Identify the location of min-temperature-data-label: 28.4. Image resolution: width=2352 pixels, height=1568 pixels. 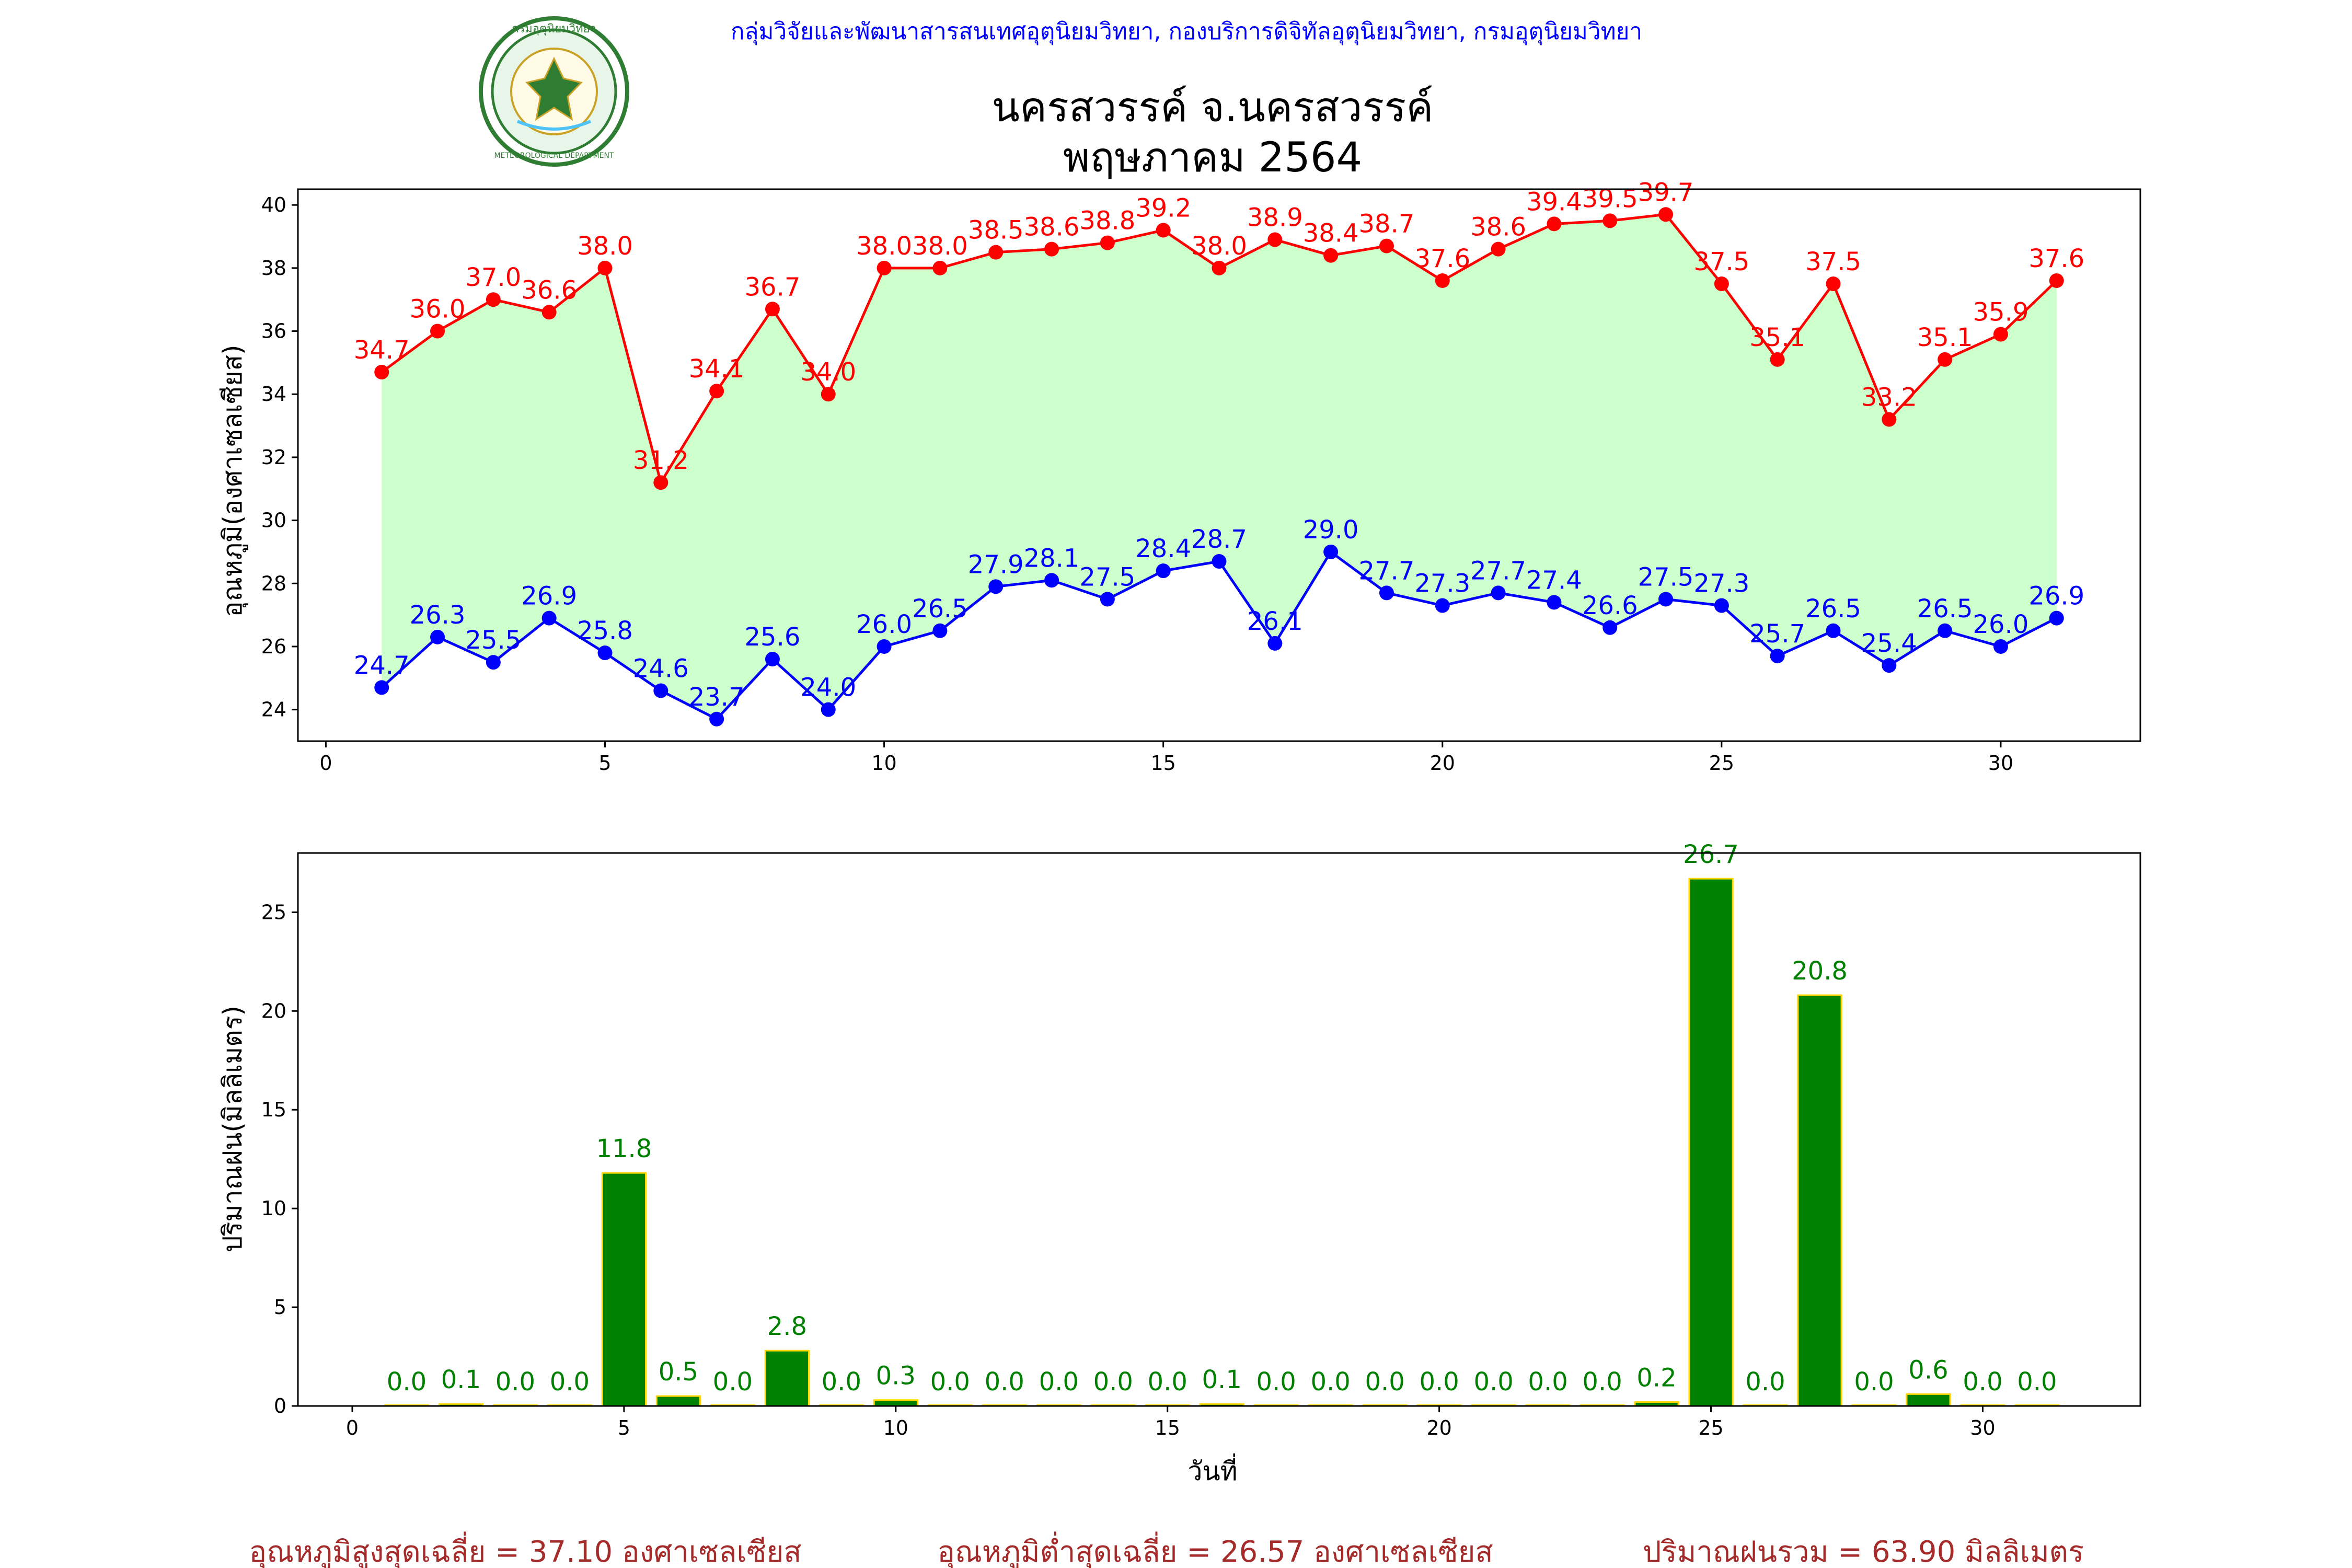
(1163, 548).